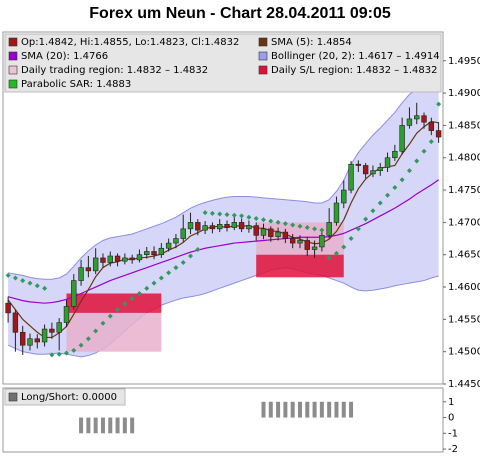 This screenshot has height=457, width=480. I want to click on legend-label: SMA (5): 1.4854, so click(311, 42).